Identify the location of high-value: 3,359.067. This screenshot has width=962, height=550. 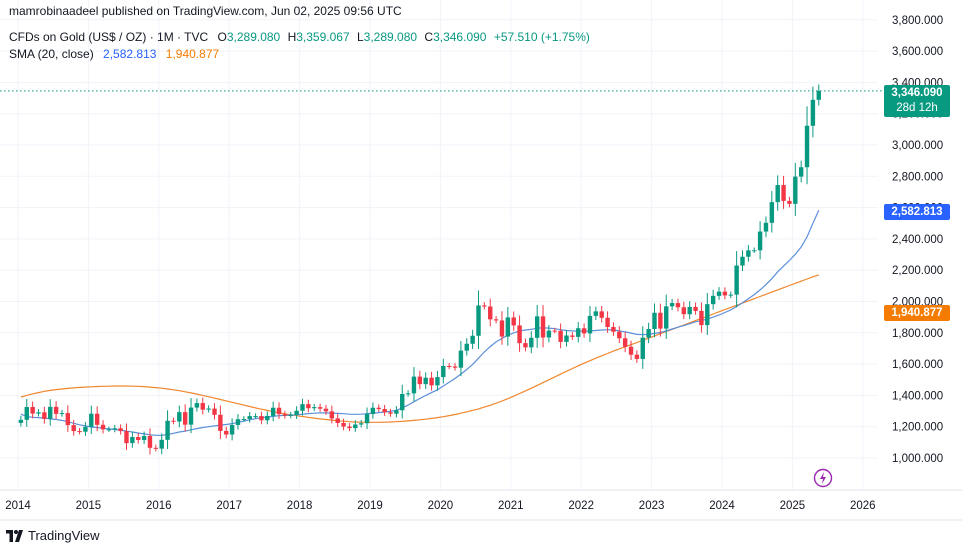
(323, 37).